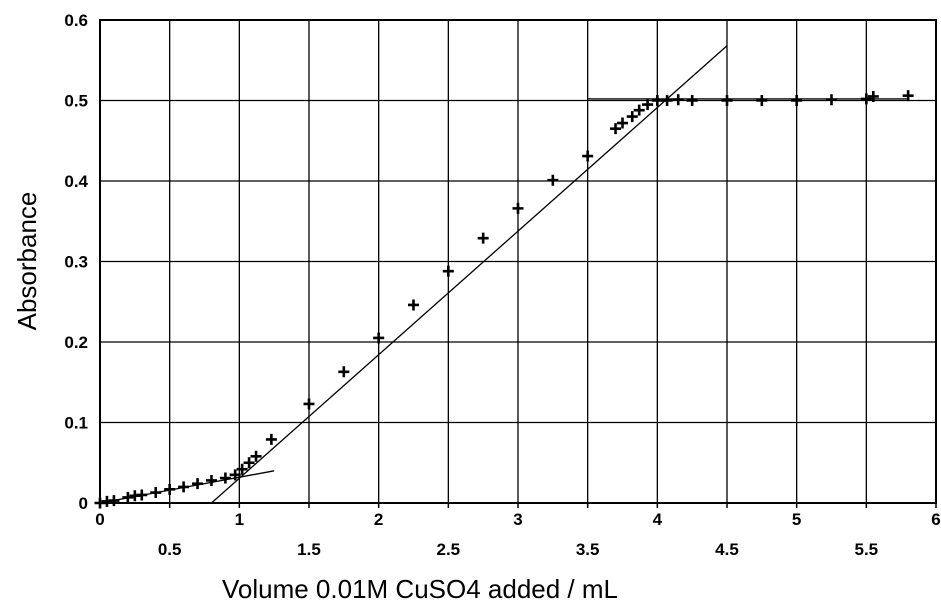 This screenshot has width=941, height=612. What do you see at coordinates (76, 20) in the screenshot?
I see `y-tick-label: 0.6` at bounding box center [76, 20].